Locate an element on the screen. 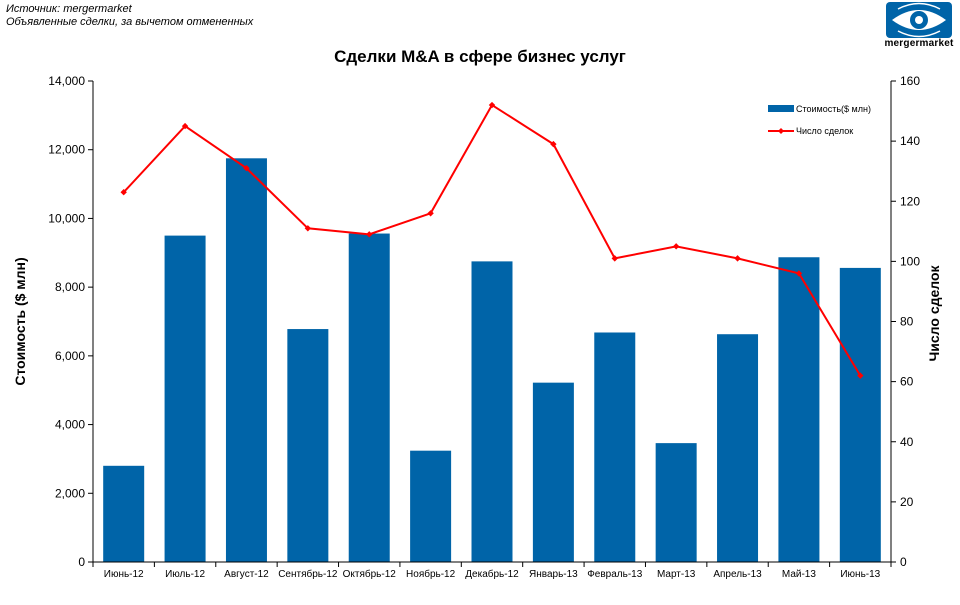  y2-tick-label-4: 80 is located at coordinates (907, 322).